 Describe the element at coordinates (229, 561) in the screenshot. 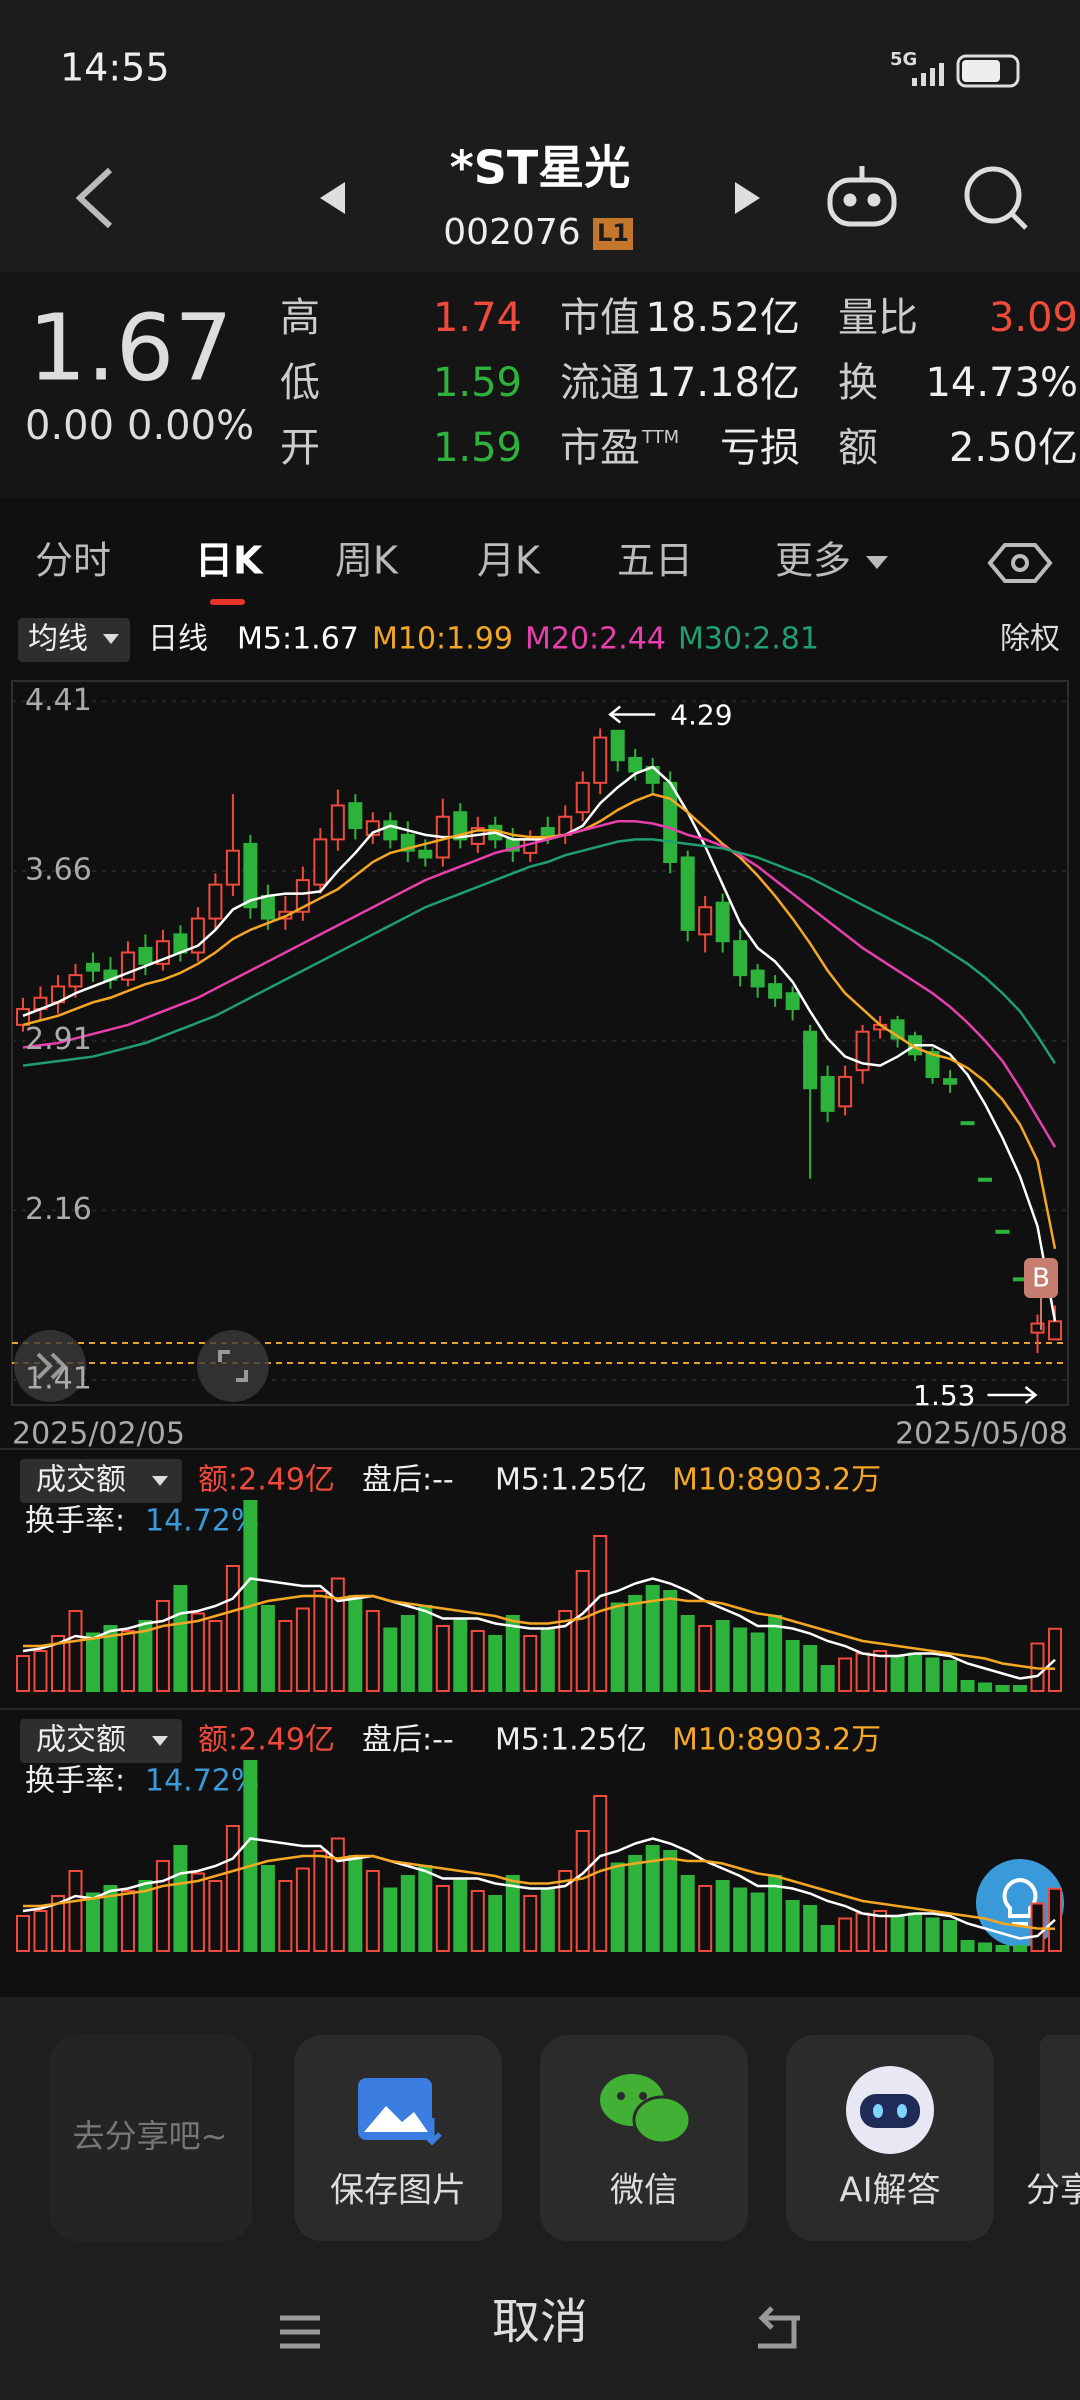

I see `tab: 日K` at that location.